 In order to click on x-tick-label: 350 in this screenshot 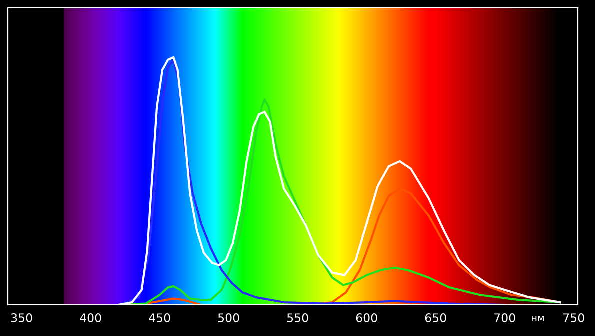, I will do `click(21, 318)`.